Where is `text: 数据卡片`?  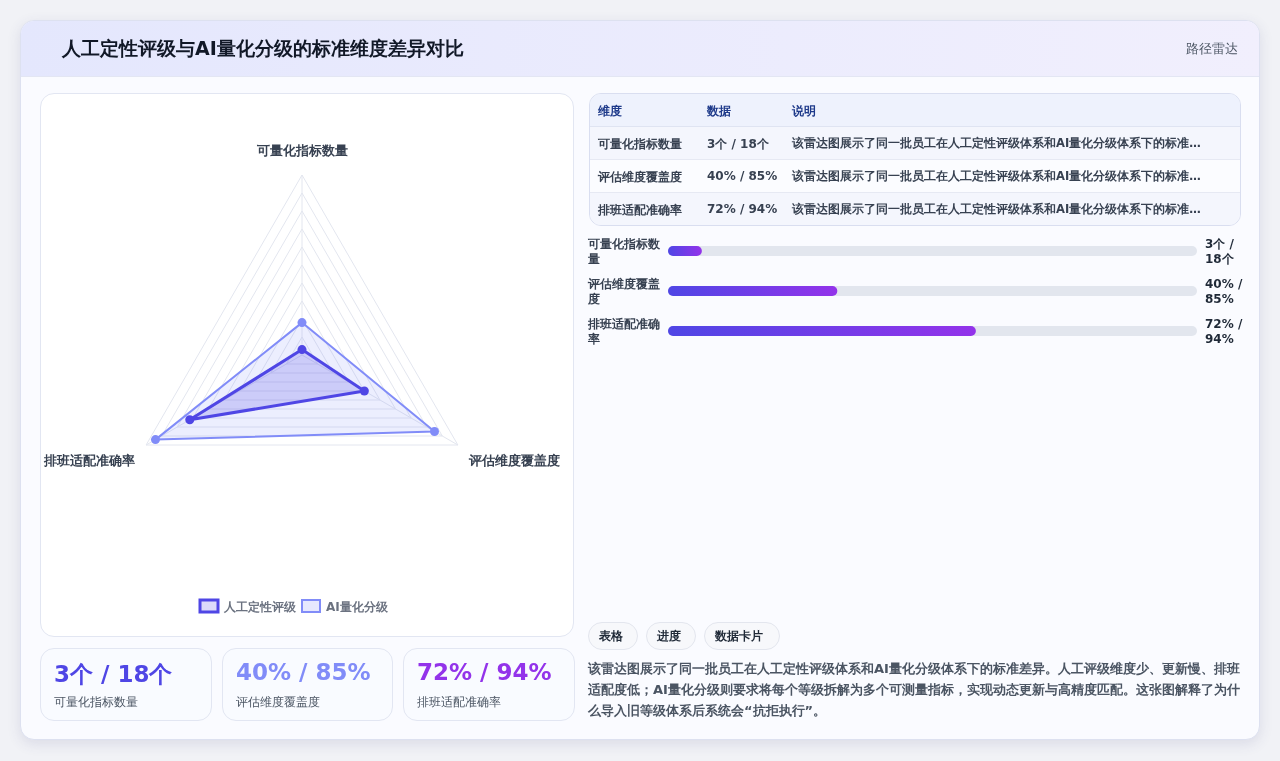
text: 数据卡片 is located at coordinates (739, 636).